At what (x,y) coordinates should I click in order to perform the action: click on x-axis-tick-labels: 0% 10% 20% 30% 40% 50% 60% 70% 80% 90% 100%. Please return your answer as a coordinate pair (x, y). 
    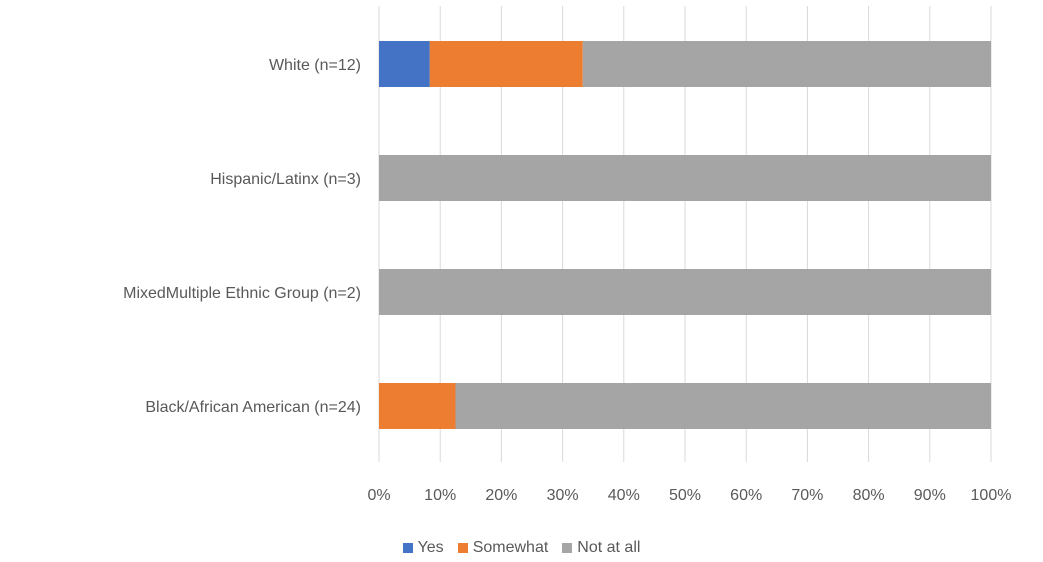
    Looking at the image, I should click on (689, 495).